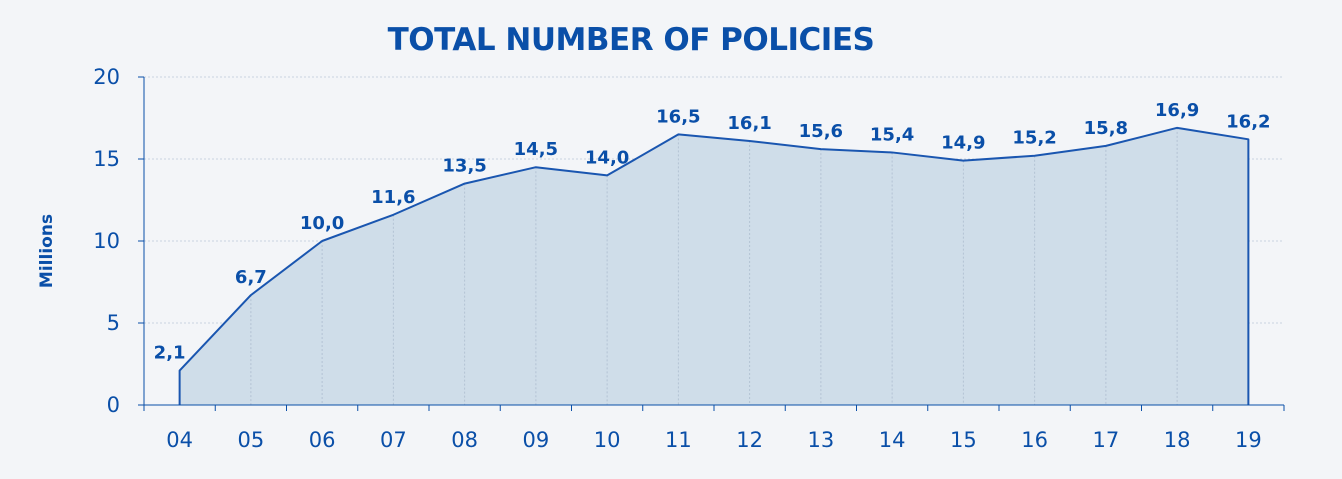 Image resolution: width=1342 pixels, height=479 pixels. I want to click on data-label: 15,6, so click(821, 131).